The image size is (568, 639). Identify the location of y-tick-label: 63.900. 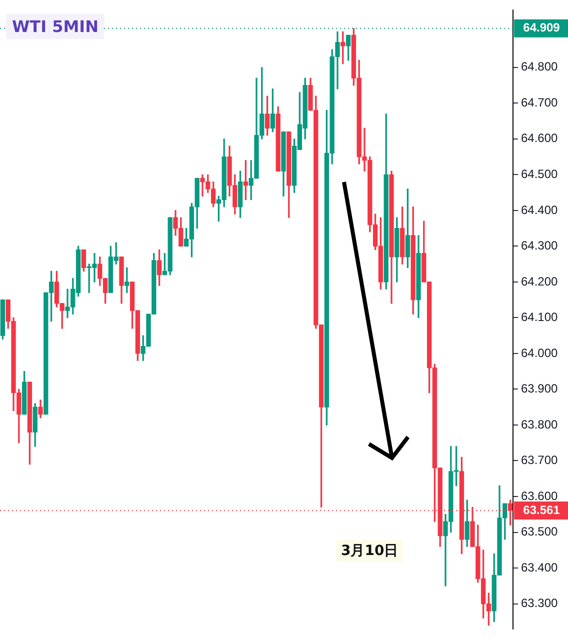
(539, 389).